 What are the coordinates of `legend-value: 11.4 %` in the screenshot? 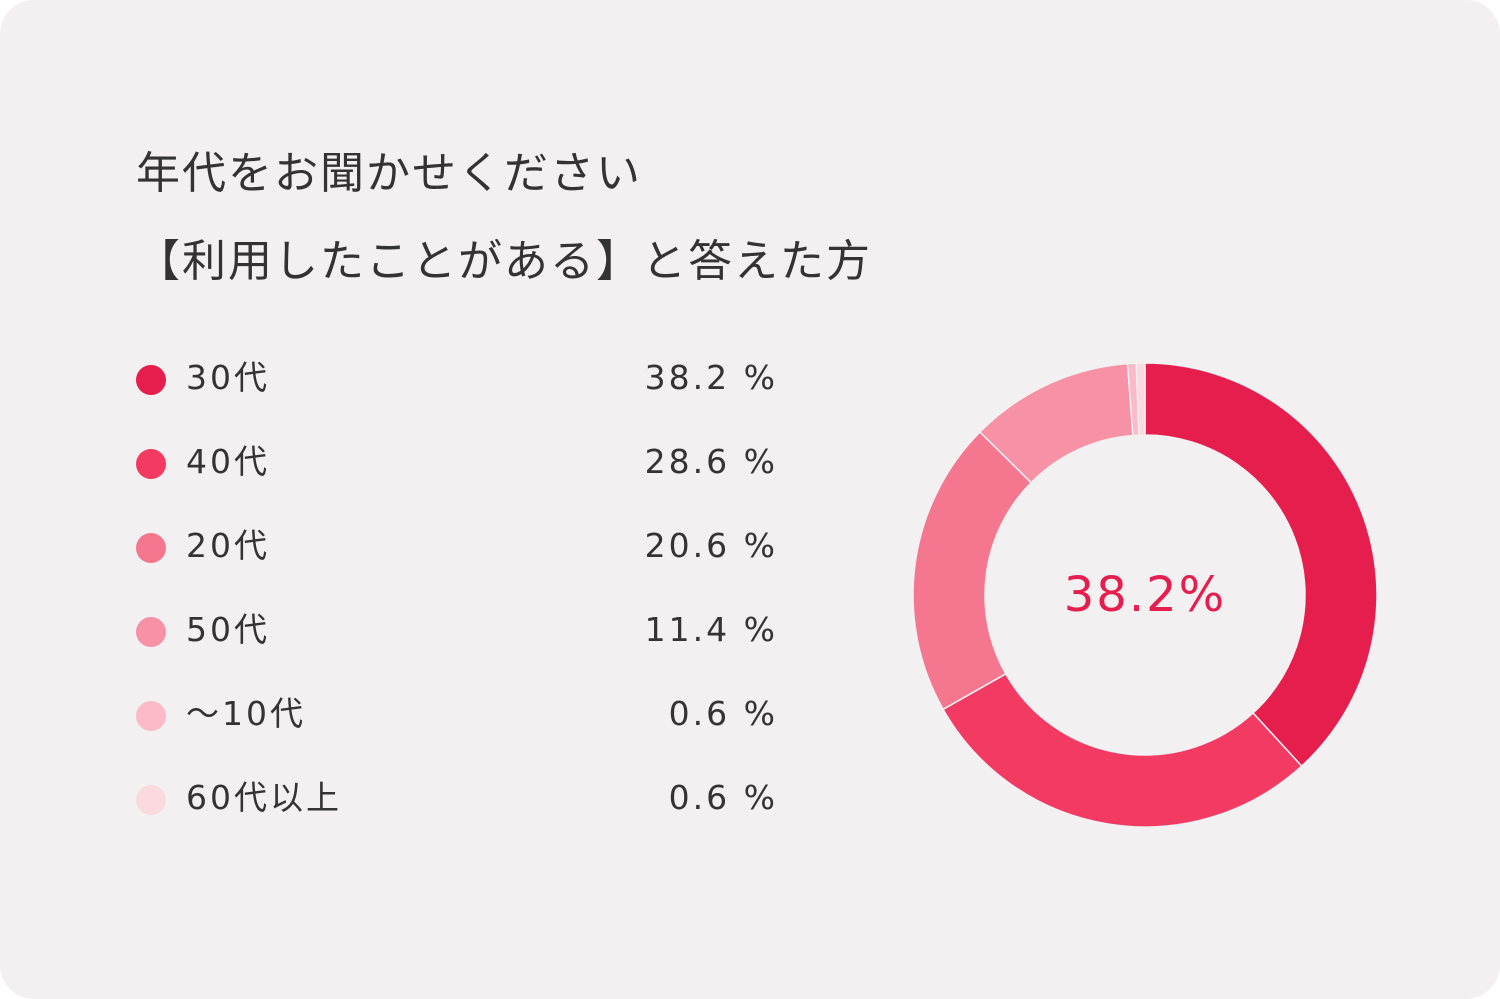 It's located at (711, 629).